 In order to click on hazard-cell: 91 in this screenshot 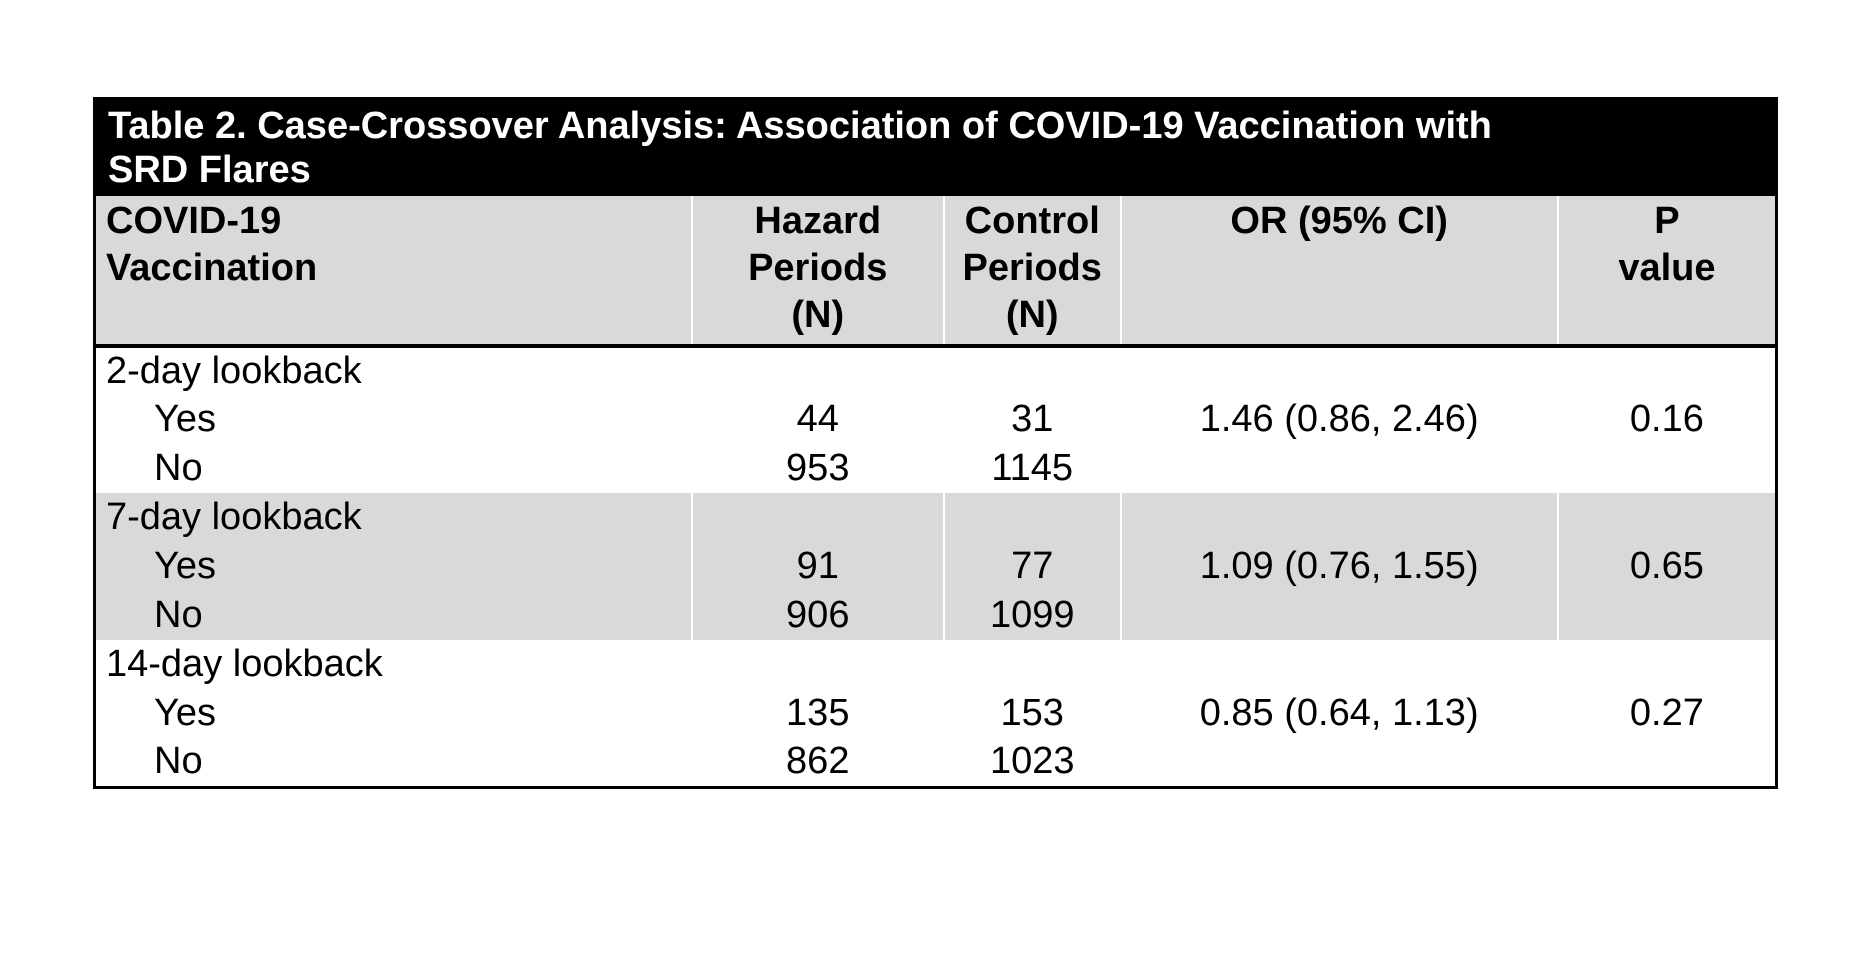, I will do `click(817, 566)`.